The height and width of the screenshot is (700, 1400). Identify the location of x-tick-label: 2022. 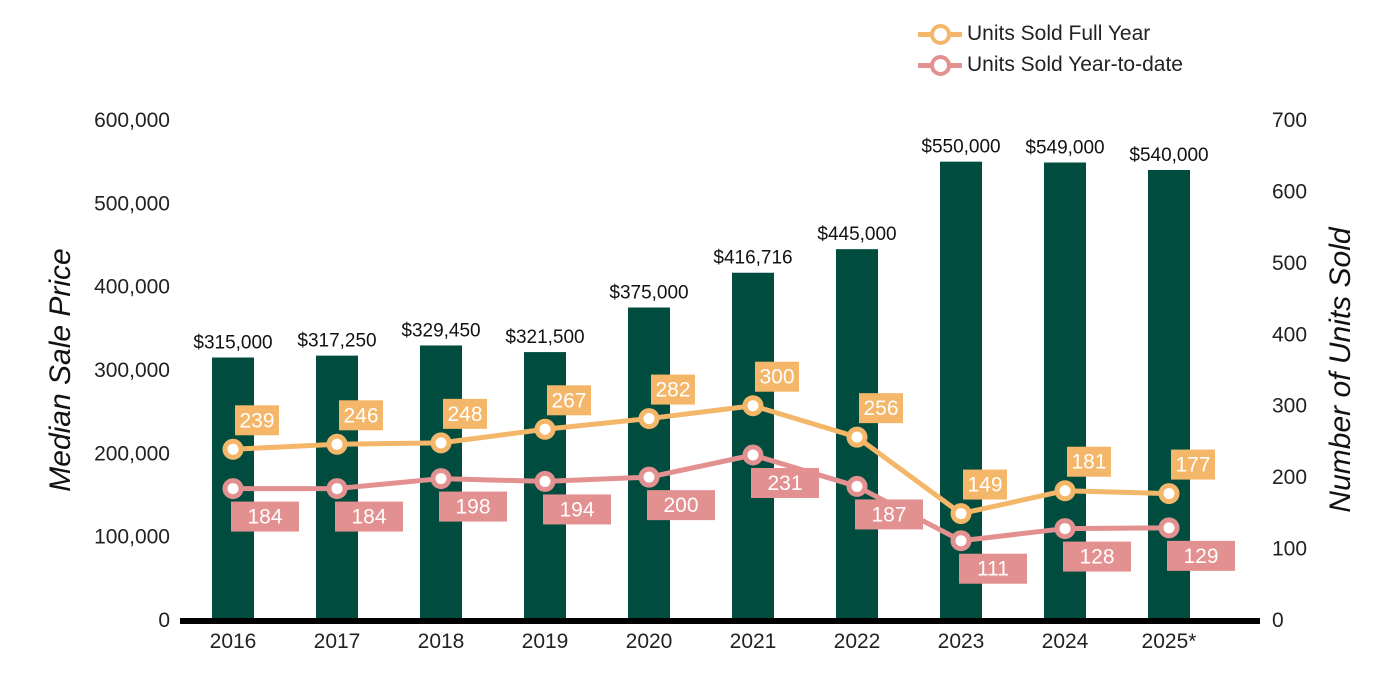
(857, 641).